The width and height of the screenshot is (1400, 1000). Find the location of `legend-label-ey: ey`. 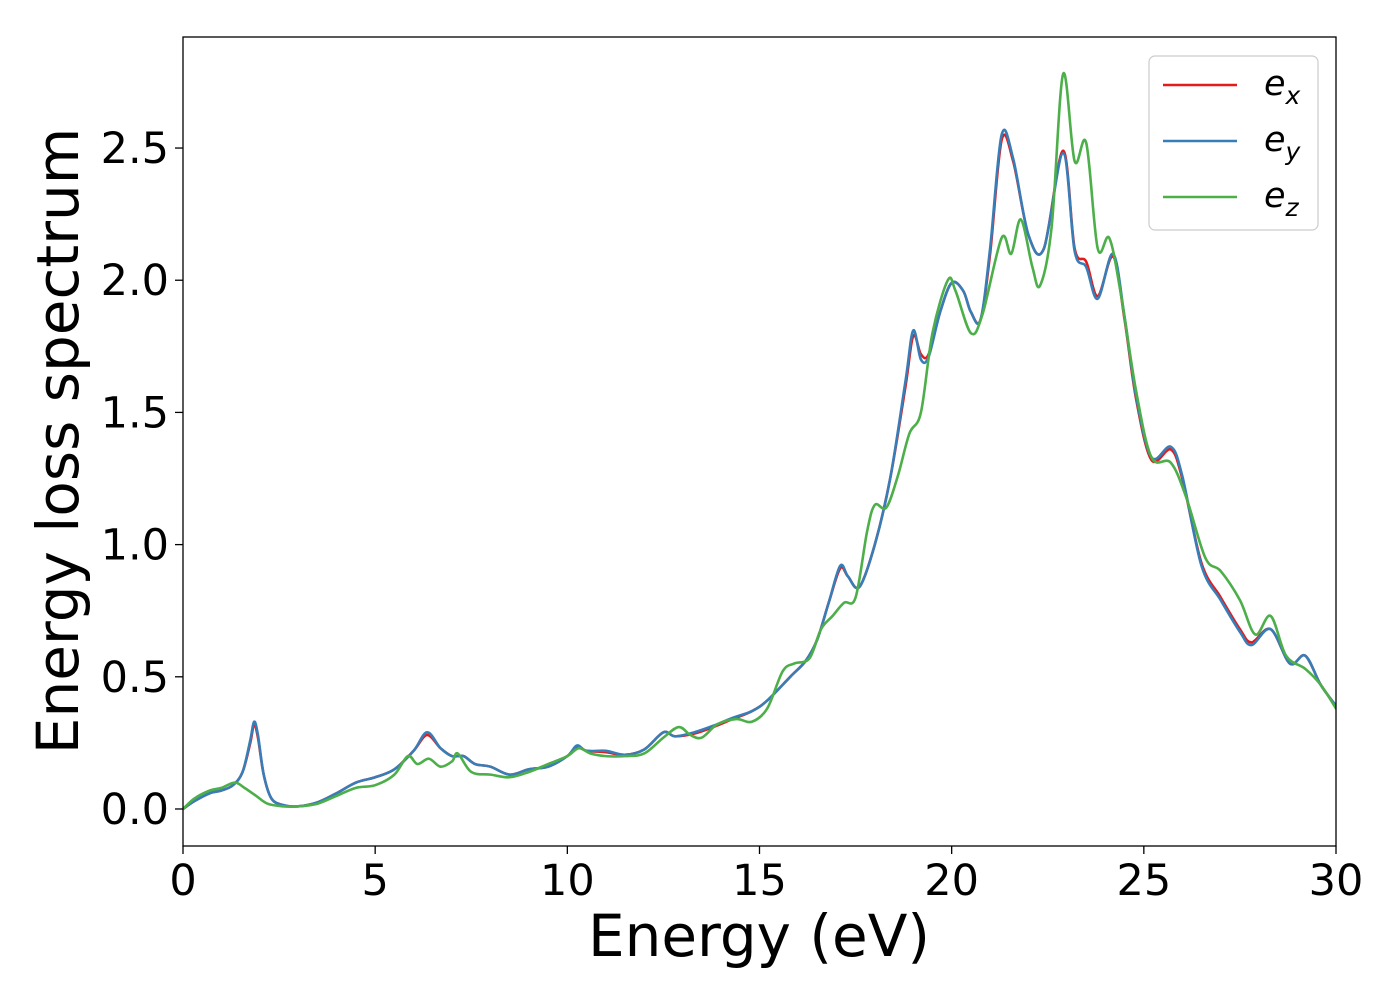

legend-label-ey: ey is located at coordinates (1283, 143).